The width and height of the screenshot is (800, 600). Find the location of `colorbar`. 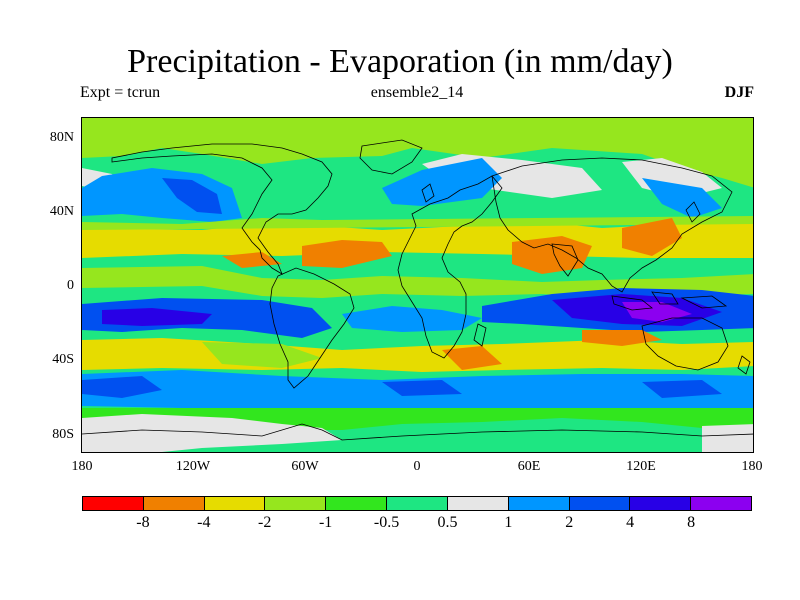

colorbar is located at coordinates (417, 503).